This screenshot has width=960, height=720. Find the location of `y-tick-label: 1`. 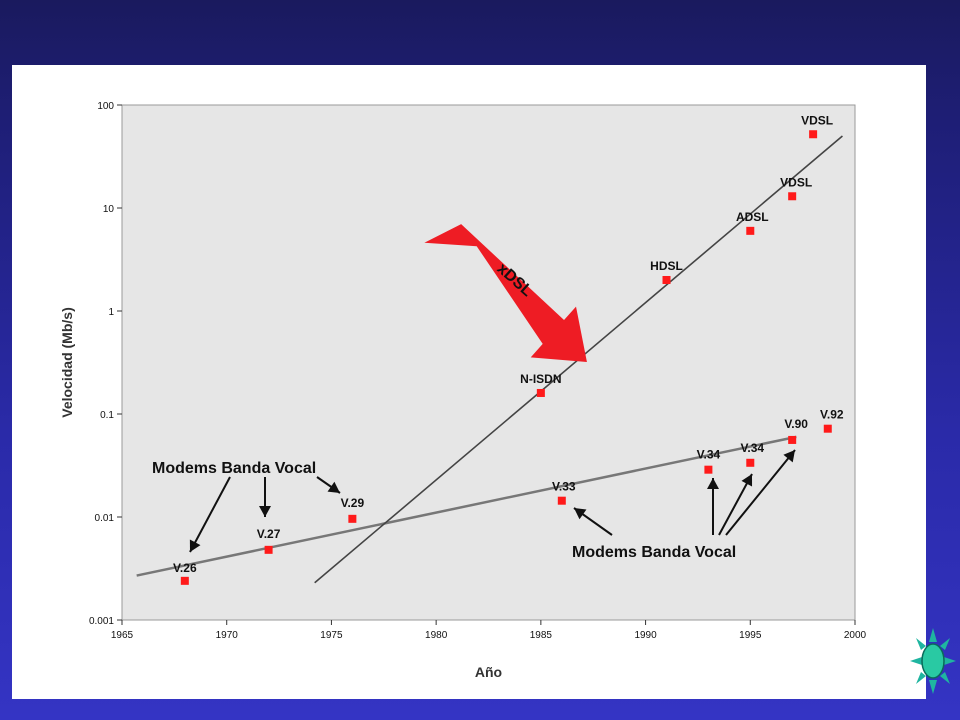

y-tick-label: 1 is located at coordinates (111, 312).